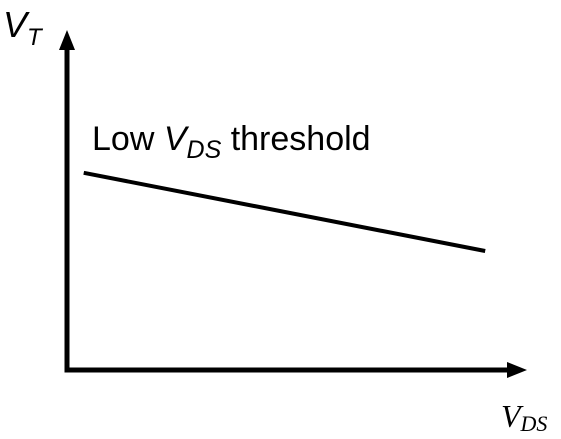 Image resolution: width=561 pixels, height=439 pixels. What do you see at coordinates (23, 27) in the screenshot?
I see `y-axis-label: VT` at bounding box center [23, 27].